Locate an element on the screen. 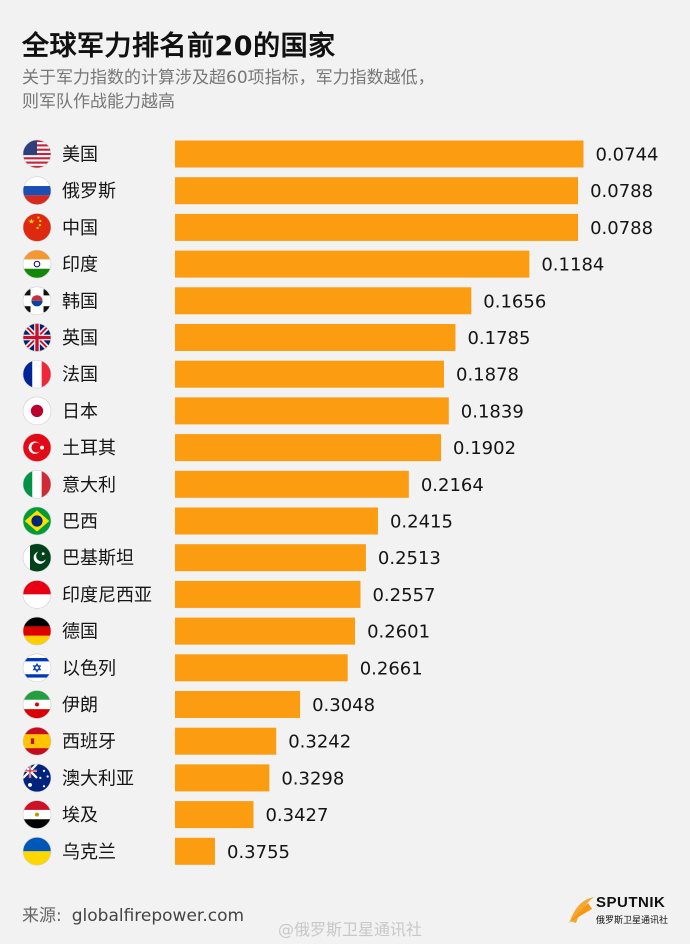  country-label: 伊朗 is located at coordinates (80, 705).